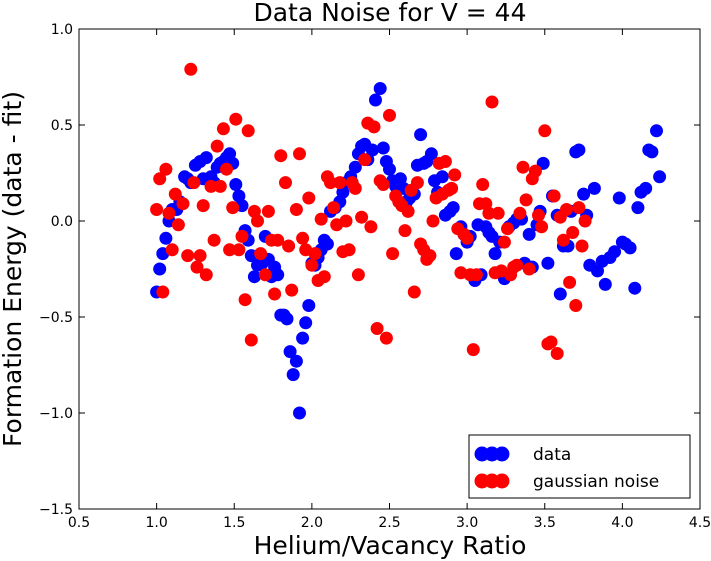 The image size is (711, 561). I want to click on x-tick-label: 3.5, so click(545, 523).